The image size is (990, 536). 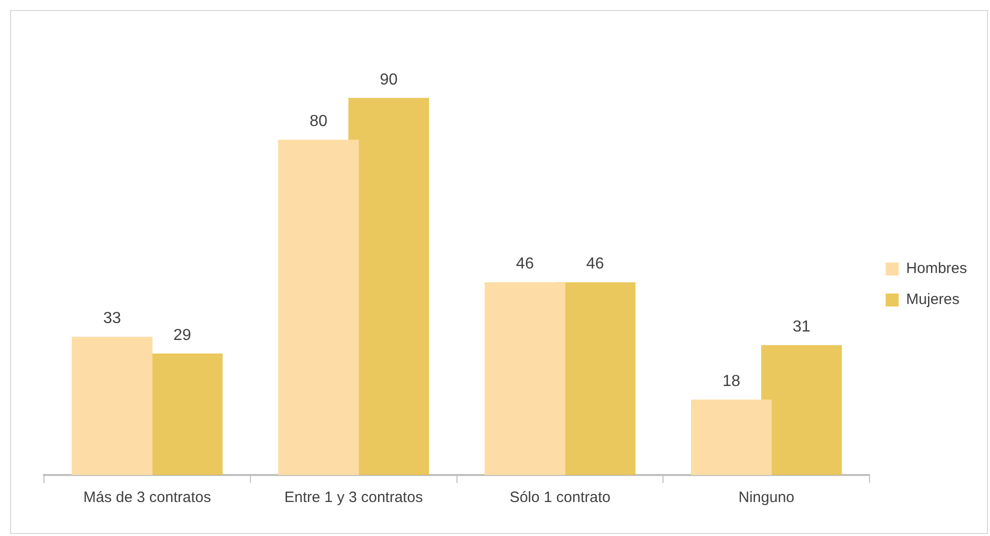 I want to click on x-tick-label: Entre 1 y 3 contratos, so click(x=353, y=497).